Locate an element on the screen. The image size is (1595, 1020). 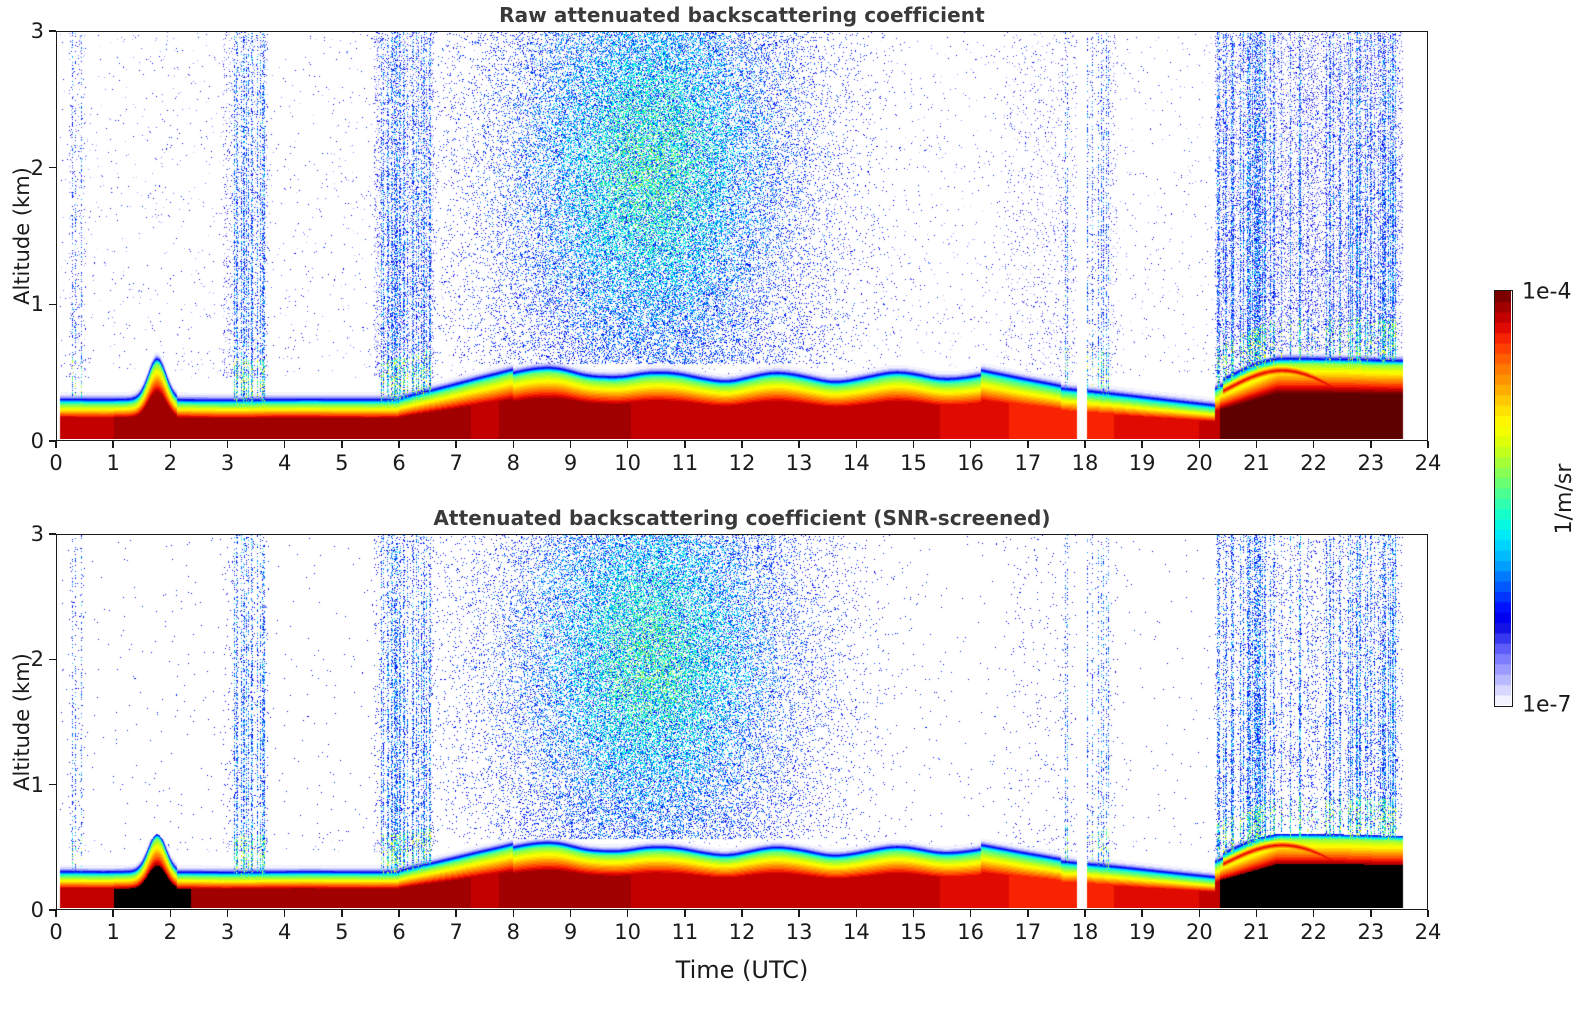
x-tick-label: 10 is located at coordinates (628, 932).